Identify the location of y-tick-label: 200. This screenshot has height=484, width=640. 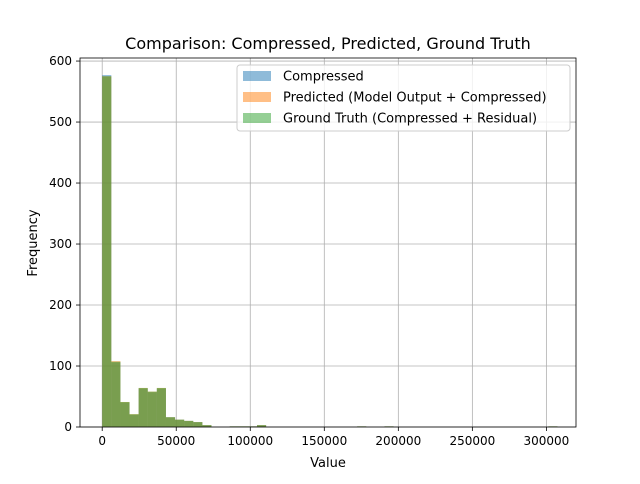
(60, 305).